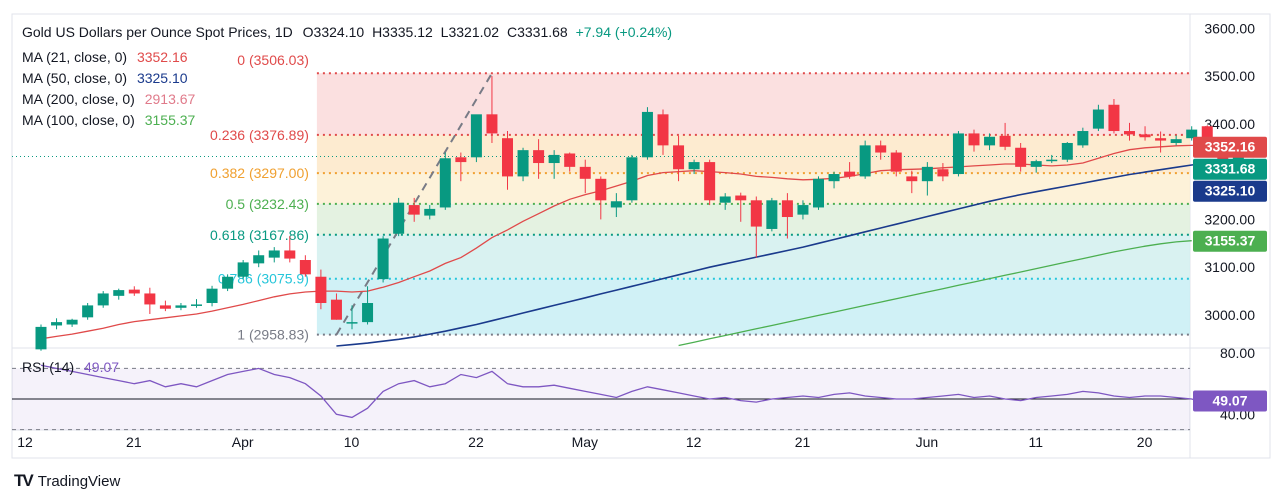  What do you see at coordinates (1229, 219) in the screenshot?
I see `y-tick-label: 3200.00` at bounding box center [1229, 219].